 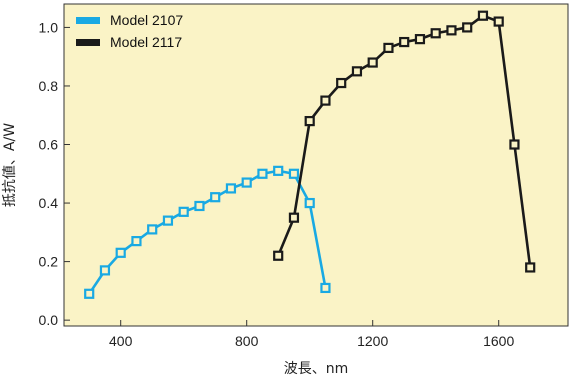 What do you see at coordinates (146, 20) in the screenshot?
I see `legend-label: Model 2107` at bounding box center [146, 20].